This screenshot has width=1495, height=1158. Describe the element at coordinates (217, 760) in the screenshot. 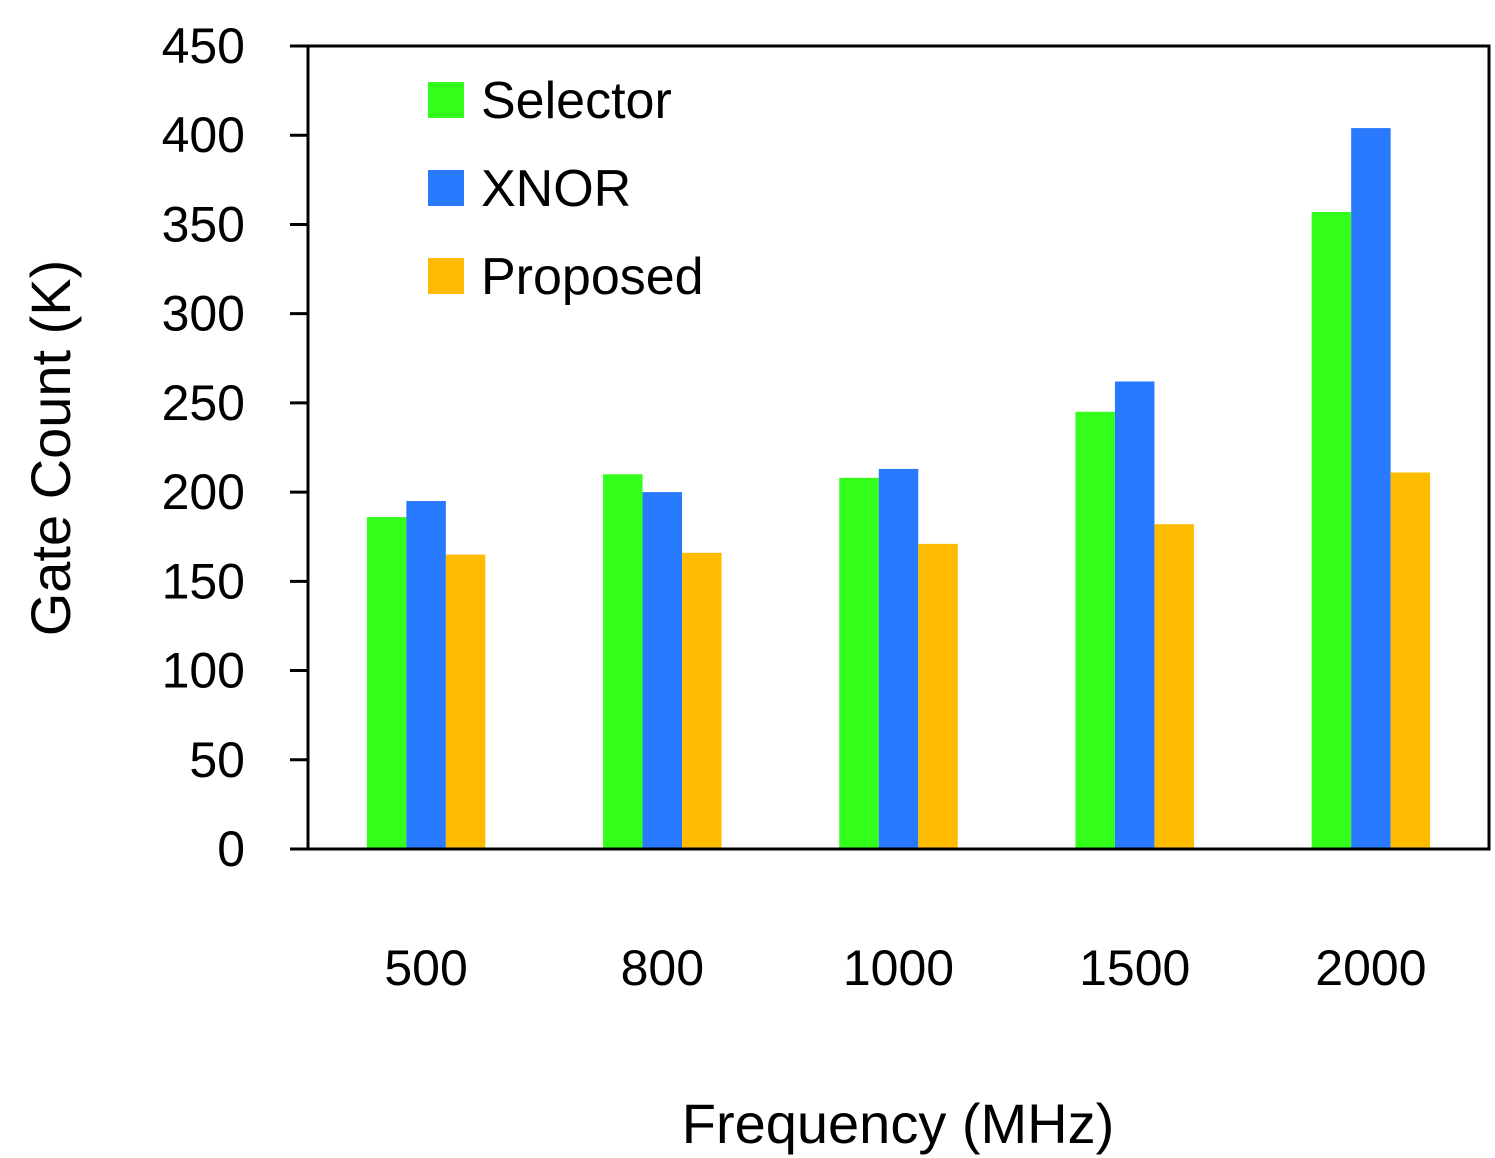

I see `y-tick-label-50: 50` at that location.